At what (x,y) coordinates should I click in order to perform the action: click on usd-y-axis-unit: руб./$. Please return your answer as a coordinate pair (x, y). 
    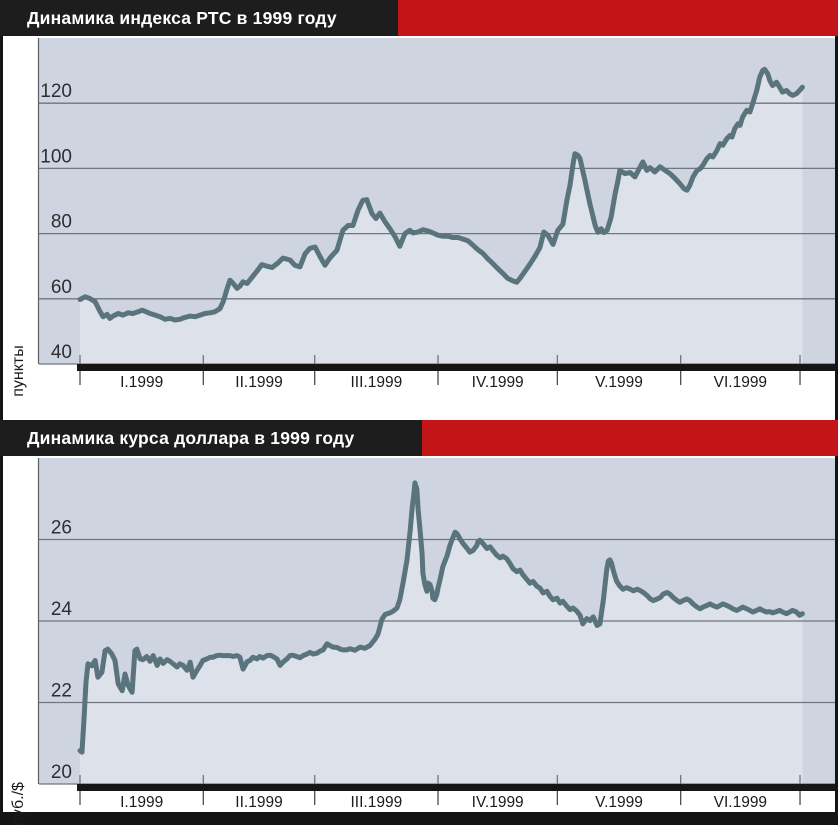
    Looking at the image, I should click on (18, 803).